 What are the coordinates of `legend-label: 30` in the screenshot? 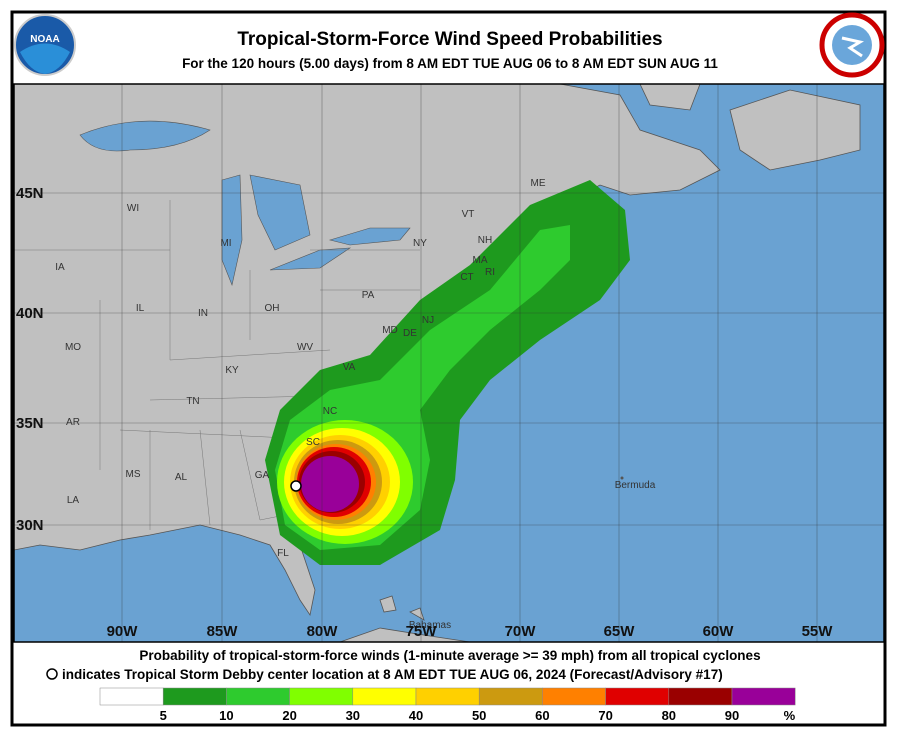 It's located at (353, 715).